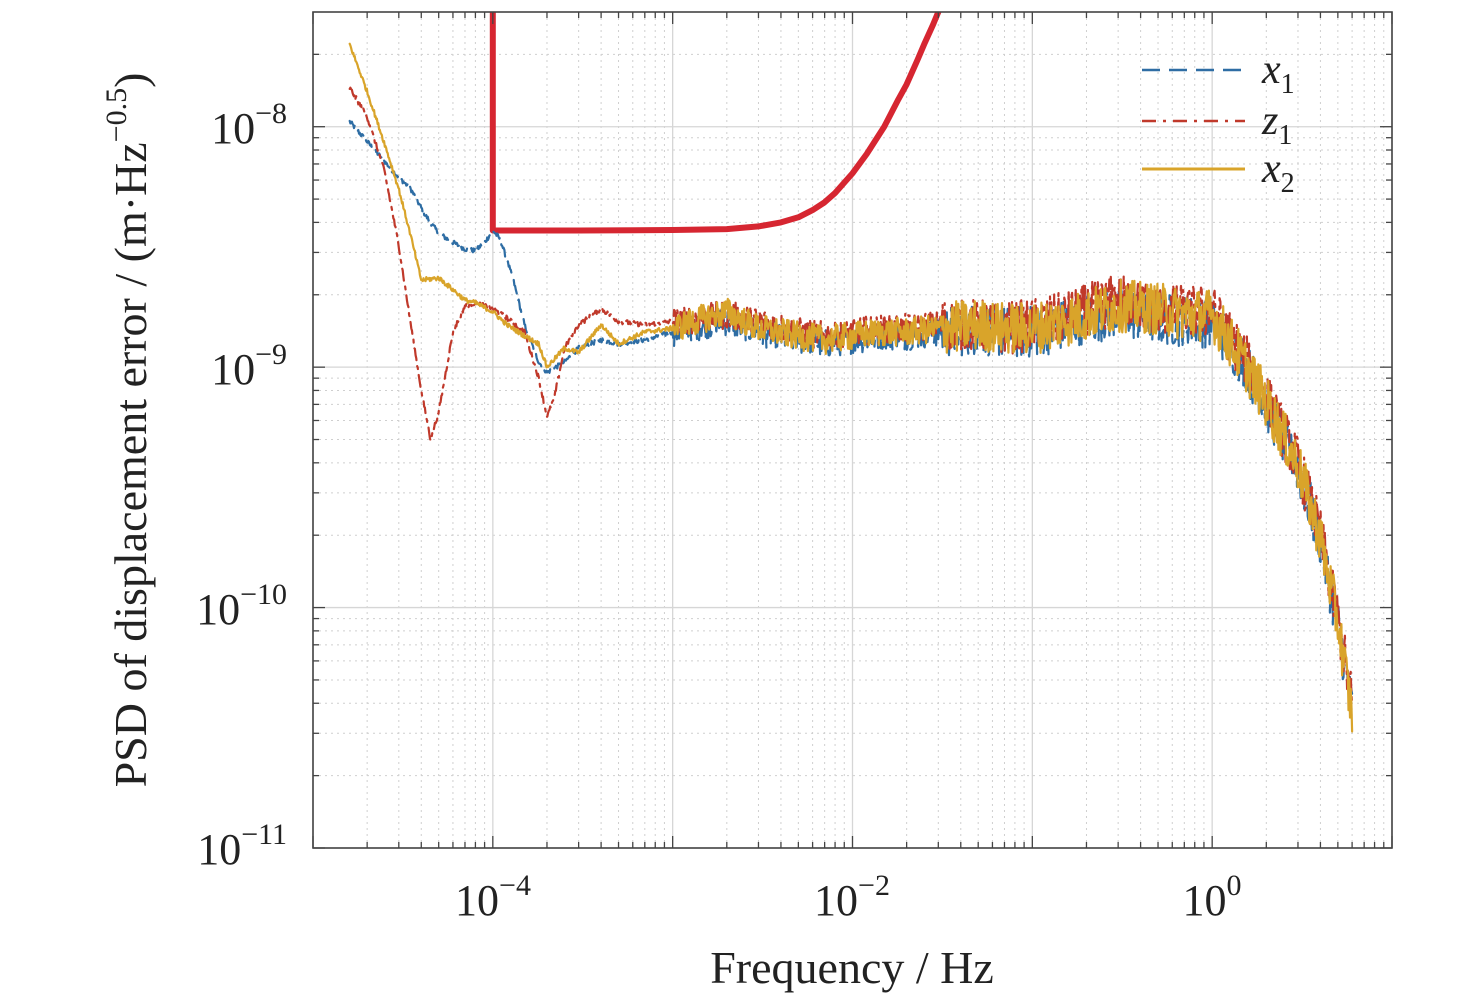 This screenshot has width=1476, height=1001. What do you see at coordinates (1269, 121) in the screenshot?
I see `legend-series-name: z` at bounding box center [1269, 121].